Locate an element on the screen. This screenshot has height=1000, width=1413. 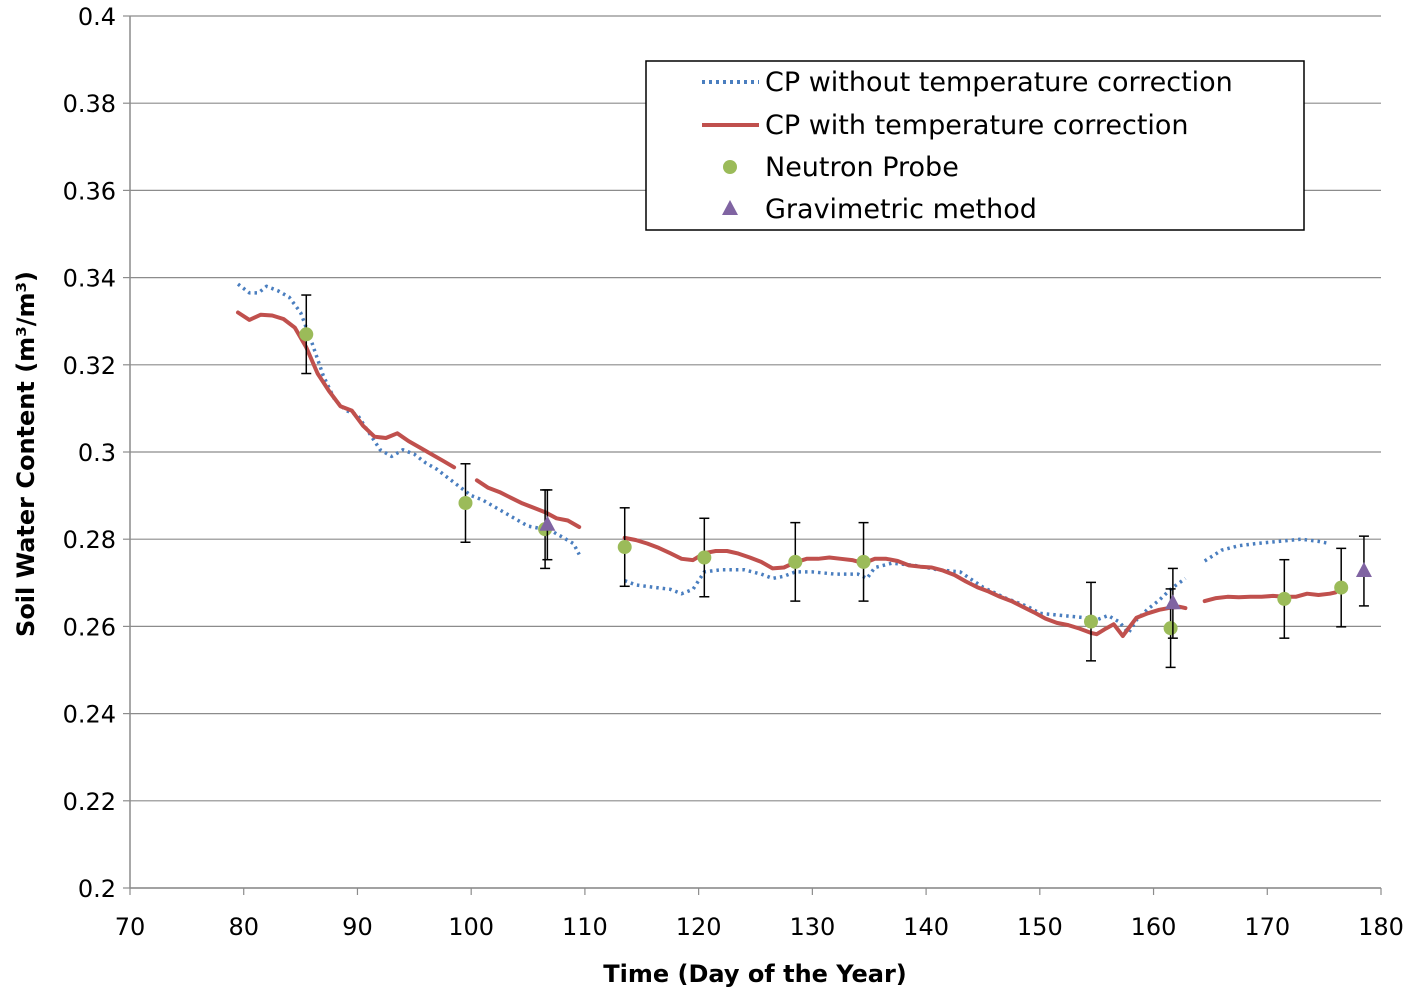
y-tick-label: 0.24 is located at coordinates (89, 715).